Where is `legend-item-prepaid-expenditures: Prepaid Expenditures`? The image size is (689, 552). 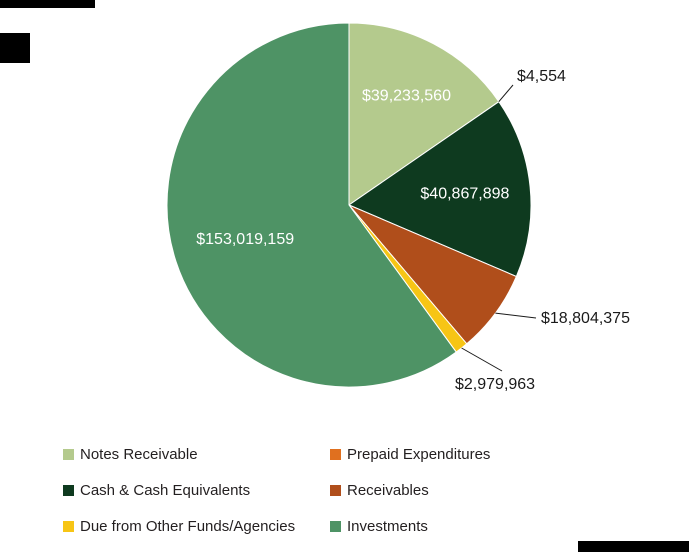 legend-item-prepaid-expenditures: Prepaid Expenditures is located at coordinates (410, 454).